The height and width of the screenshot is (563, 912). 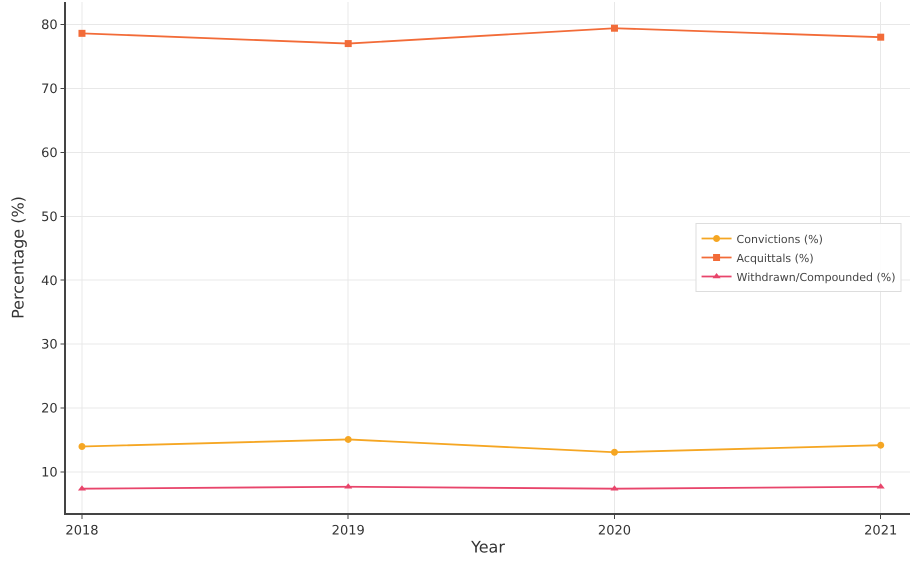 I want to click on y-tick-label: 30, so click(x=49, y=345).